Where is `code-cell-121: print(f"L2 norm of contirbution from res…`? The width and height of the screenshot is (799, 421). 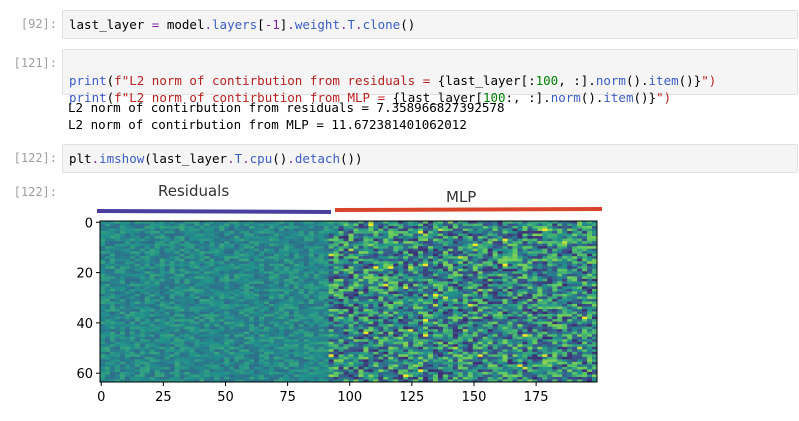 code-cell-121: print(f"L2 norm of contirbution from res… is located at coordinates (430, 77).